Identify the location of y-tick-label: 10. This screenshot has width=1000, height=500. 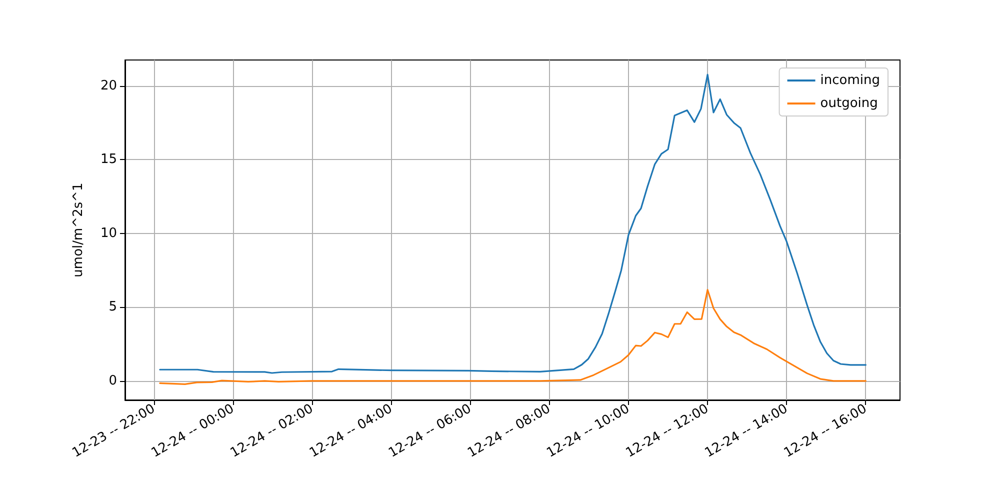
(108, 233).